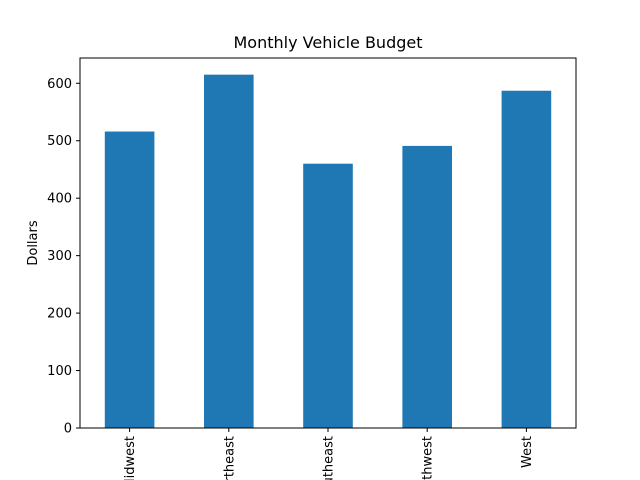  I want to click on chart-title: Monthly Vehicle Budget, so click(328, 42).